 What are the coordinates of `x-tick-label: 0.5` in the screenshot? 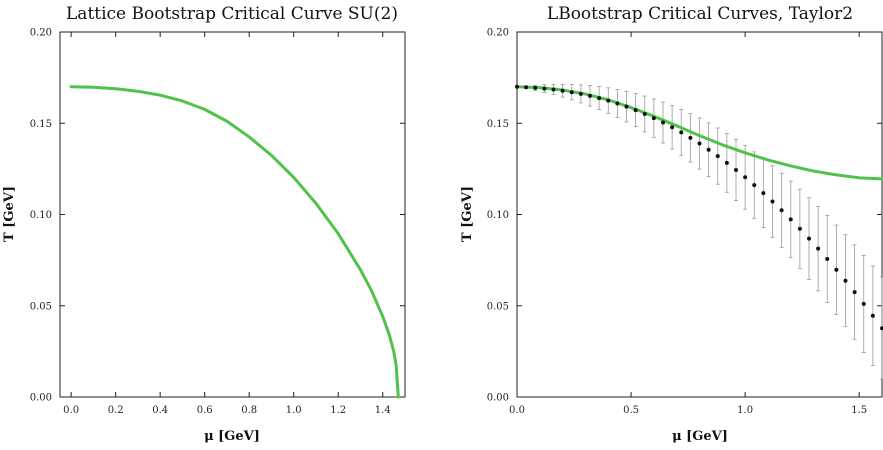 It's located at (631, 410).